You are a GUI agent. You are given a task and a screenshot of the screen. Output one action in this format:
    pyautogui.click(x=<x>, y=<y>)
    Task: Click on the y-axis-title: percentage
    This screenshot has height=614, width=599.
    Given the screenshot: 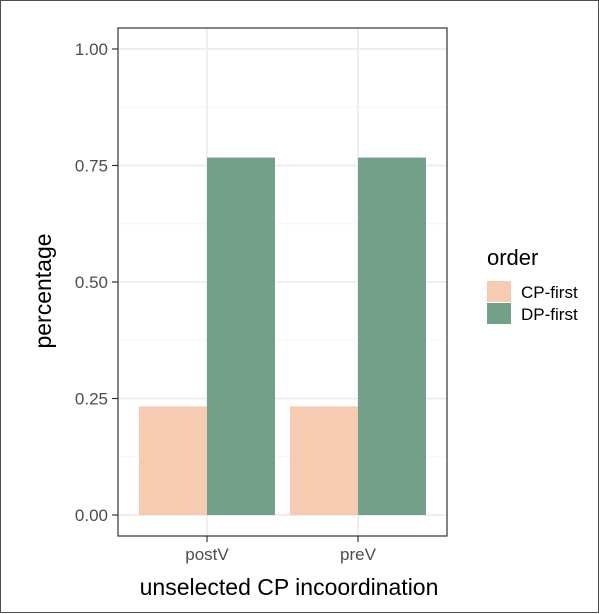 What is the action you would take?
    pyautogui.click(x=43, y=290)
    